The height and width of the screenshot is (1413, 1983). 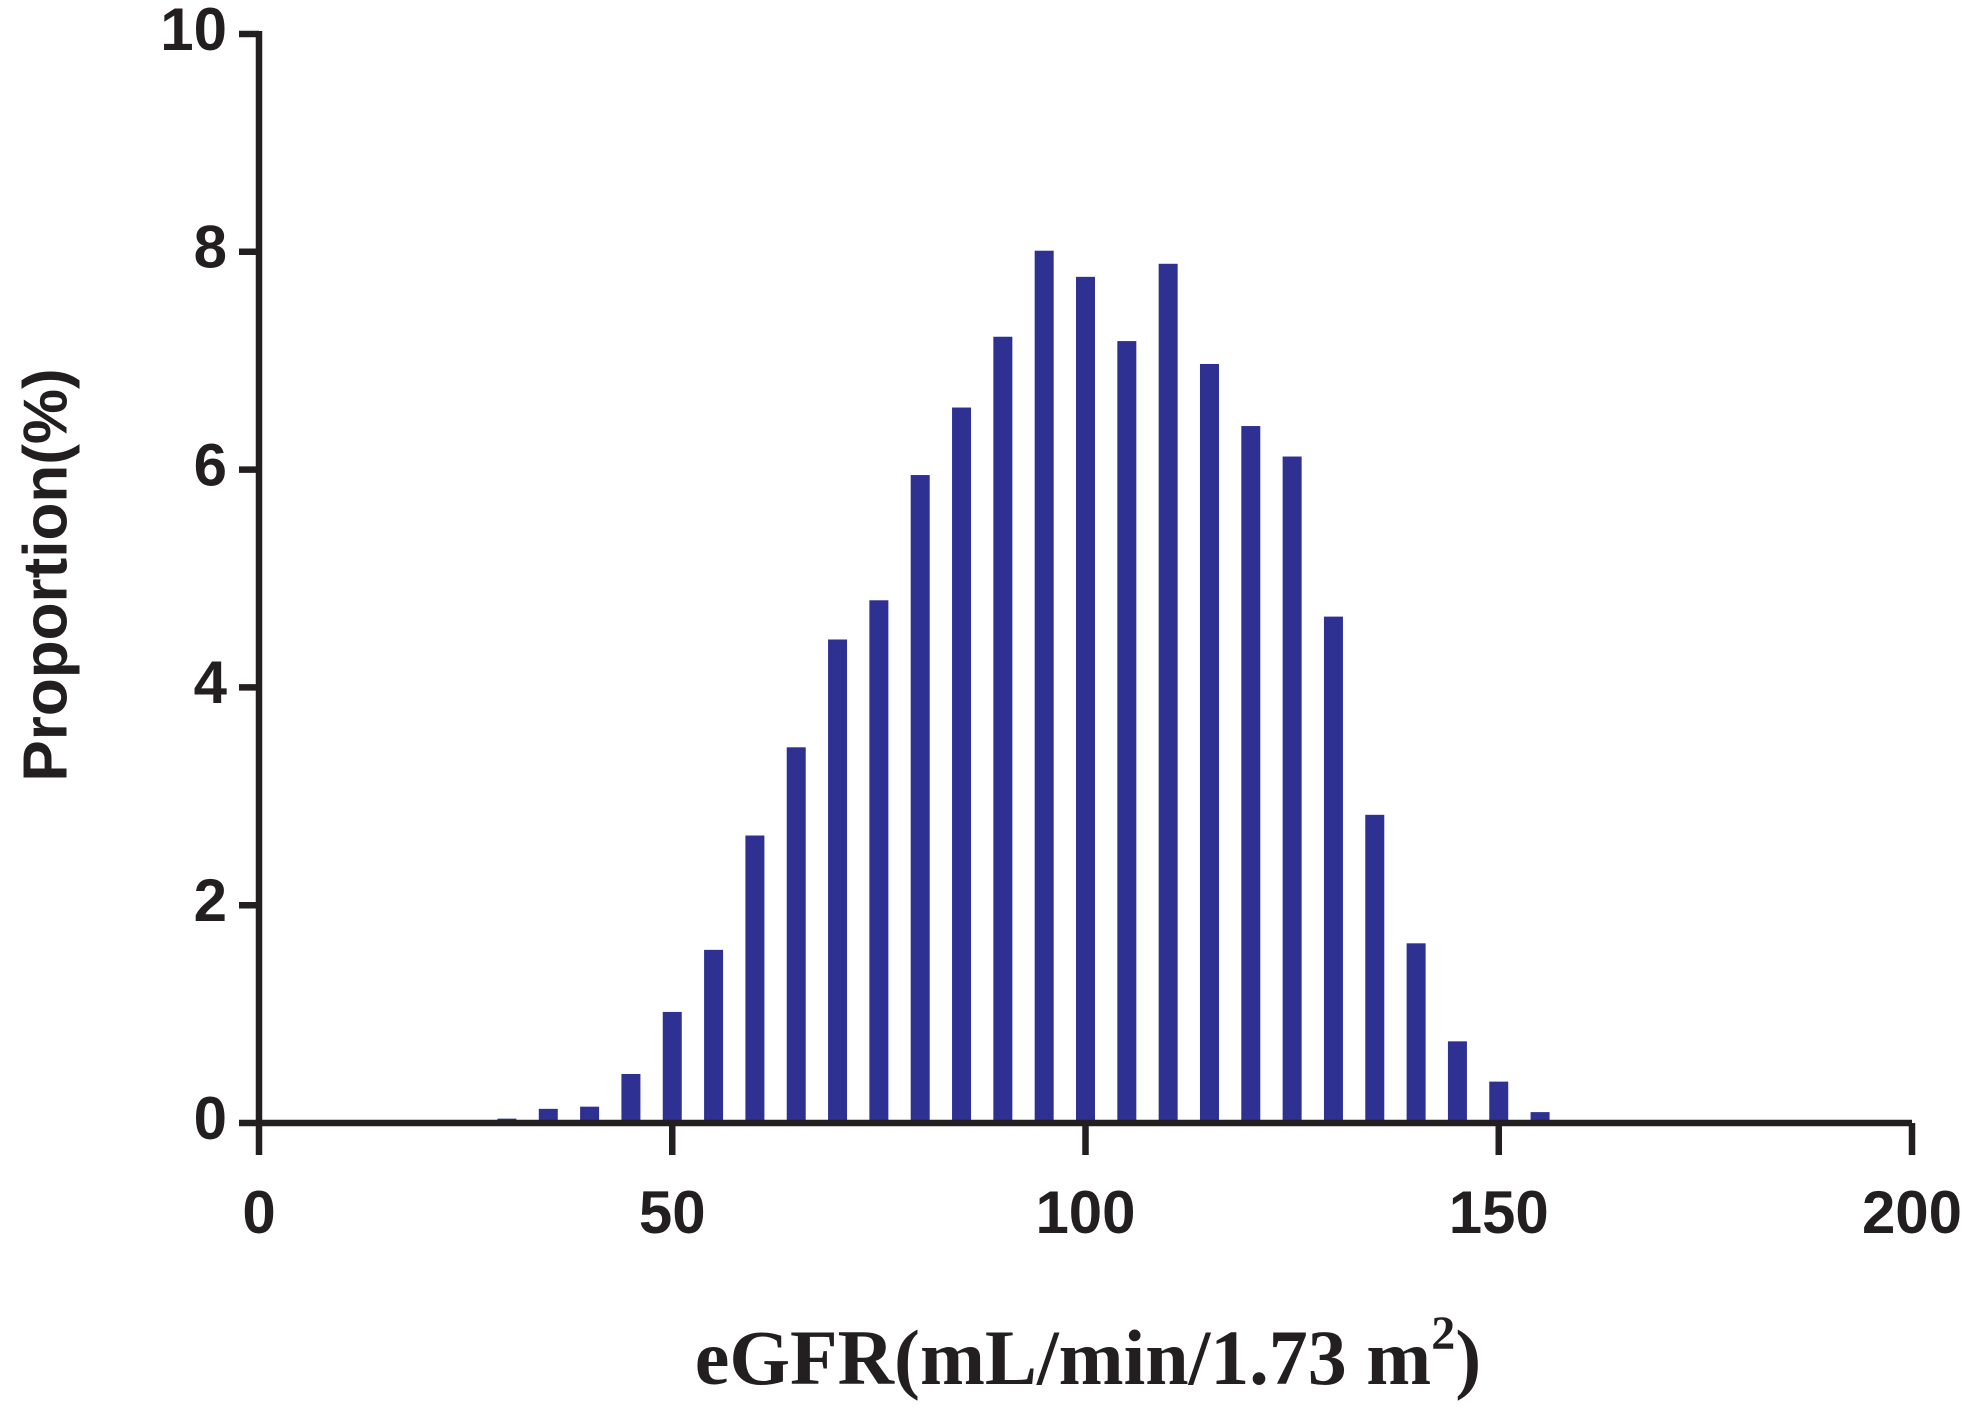 I want to click on y-tick-label: 4, so click(x=211, y=682).